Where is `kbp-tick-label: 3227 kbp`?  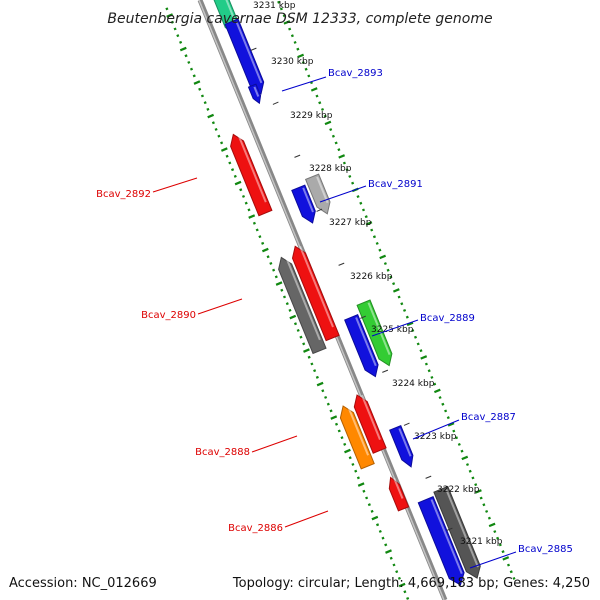
kbp-tick-label: 3227 kbp is located at coordinates (350, 223).